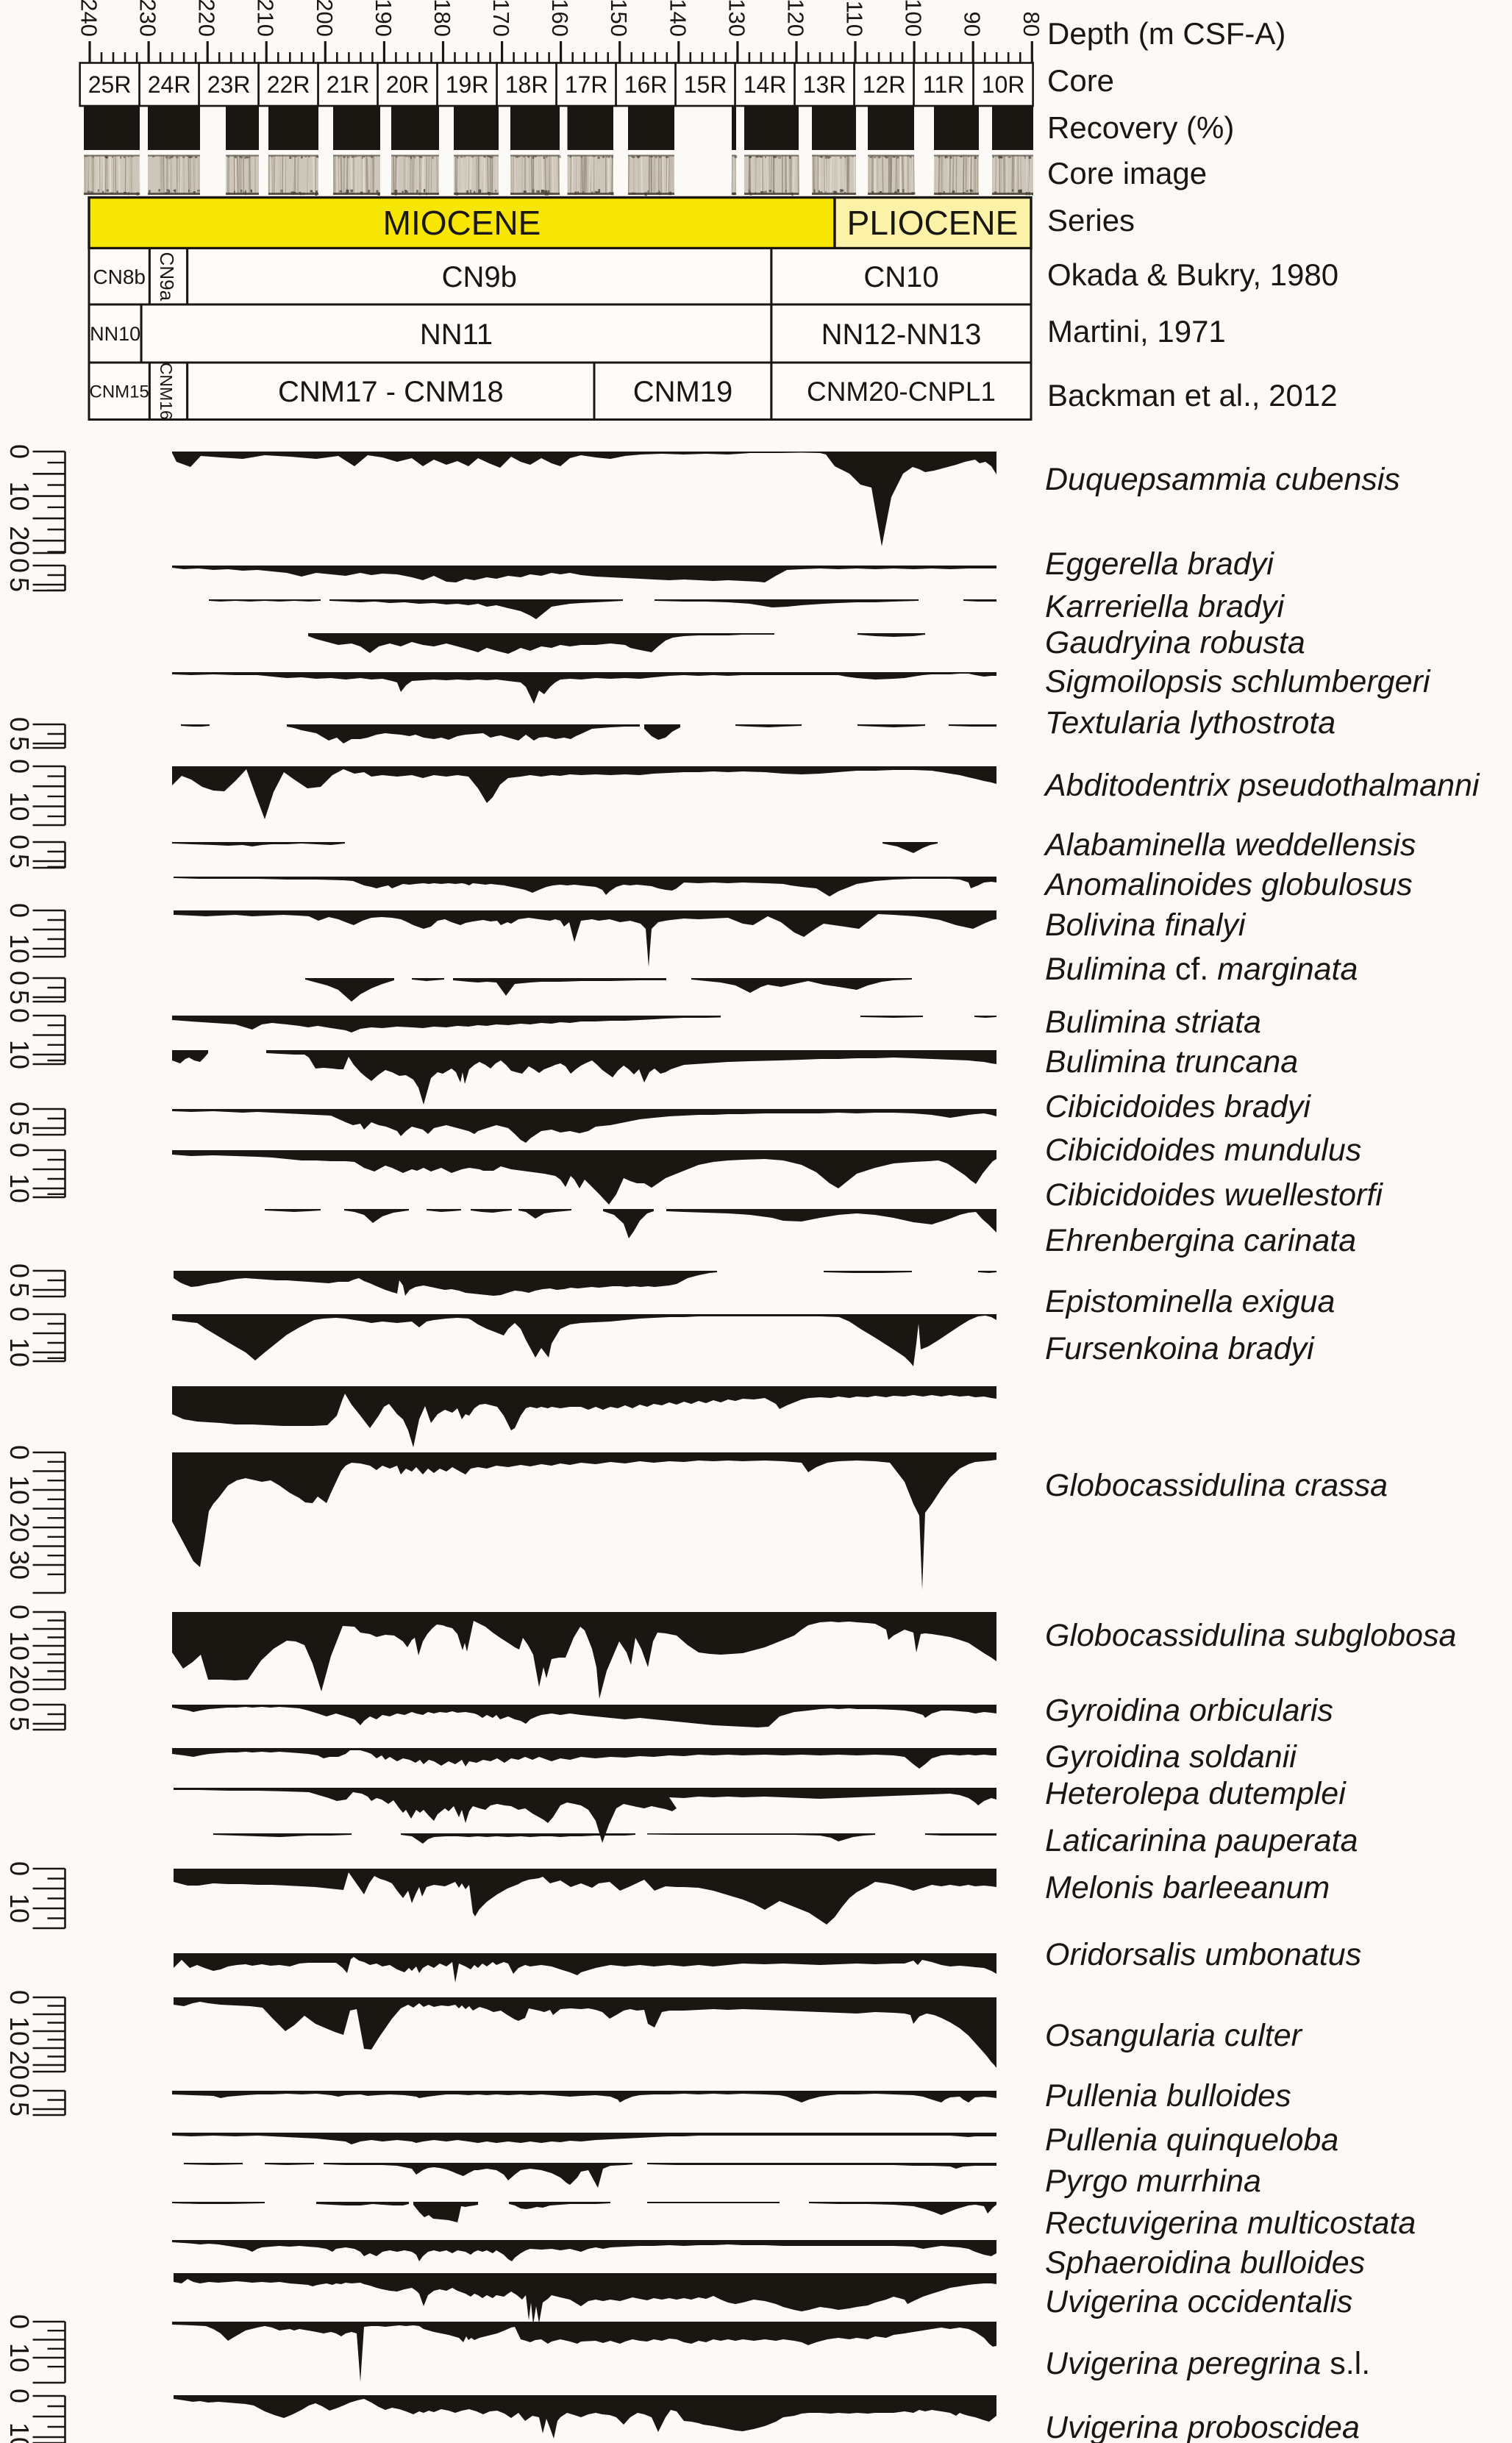 The width and height of the screenshot is (1512, 2443). What do you see at coordinates (207, 18) in the screenshot?
I see `svg-text: 220` at bounding box center [207, 18].